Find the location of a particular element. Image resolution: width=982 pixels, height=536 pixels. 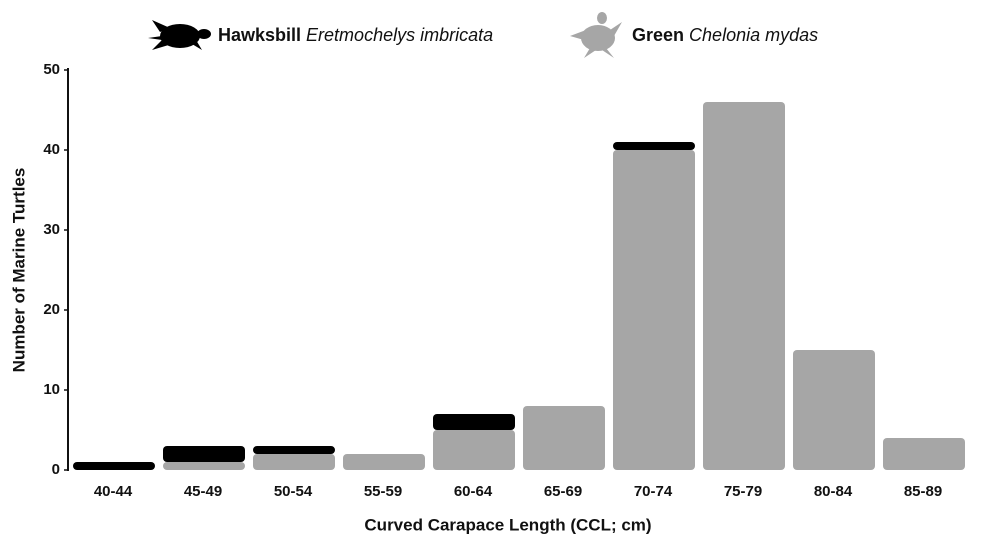

x-tick-label: 65-69 is located at coordinates (563, 491).